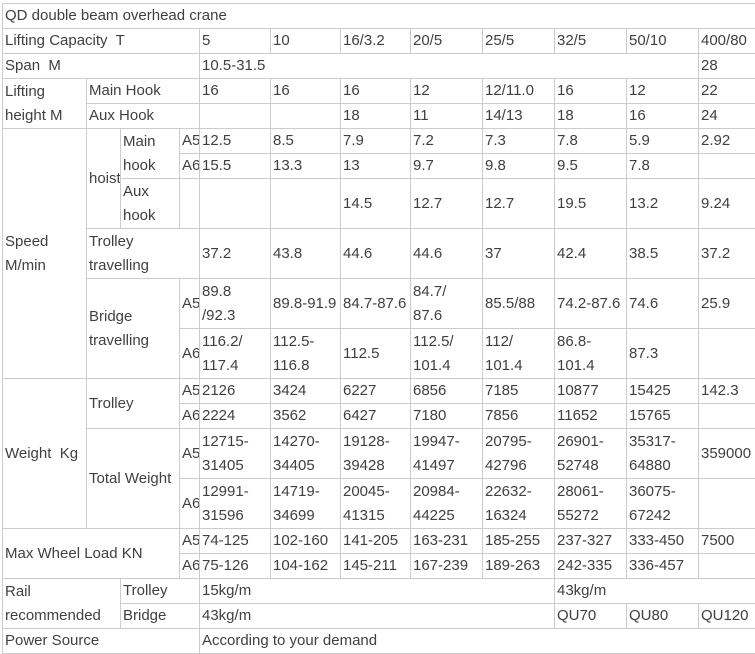 This screenshot has width=755, height=654. Describe the element at coordinates (376, 391) in the screenshot. I see `weight-trolley-a5-value: 6227` at that location.